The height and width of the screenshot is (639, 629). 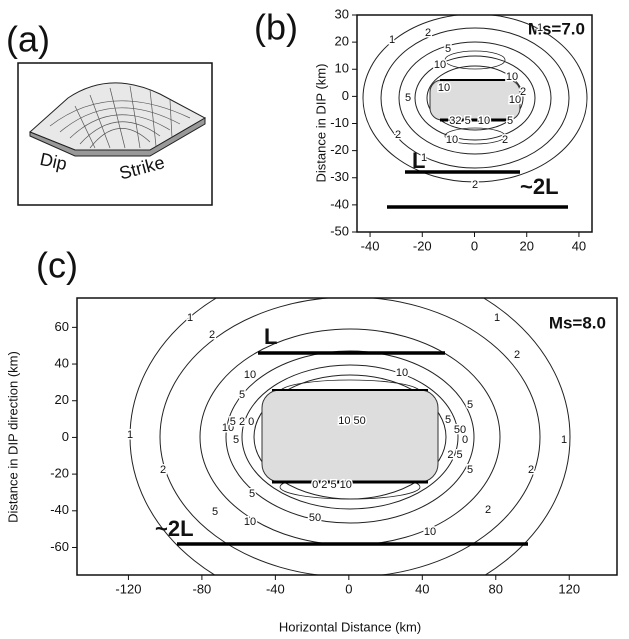 What do you see at coordinates (569, 588) in the screenshot?
I see `x-tick-label: 120` at bounding box center [569, 588].